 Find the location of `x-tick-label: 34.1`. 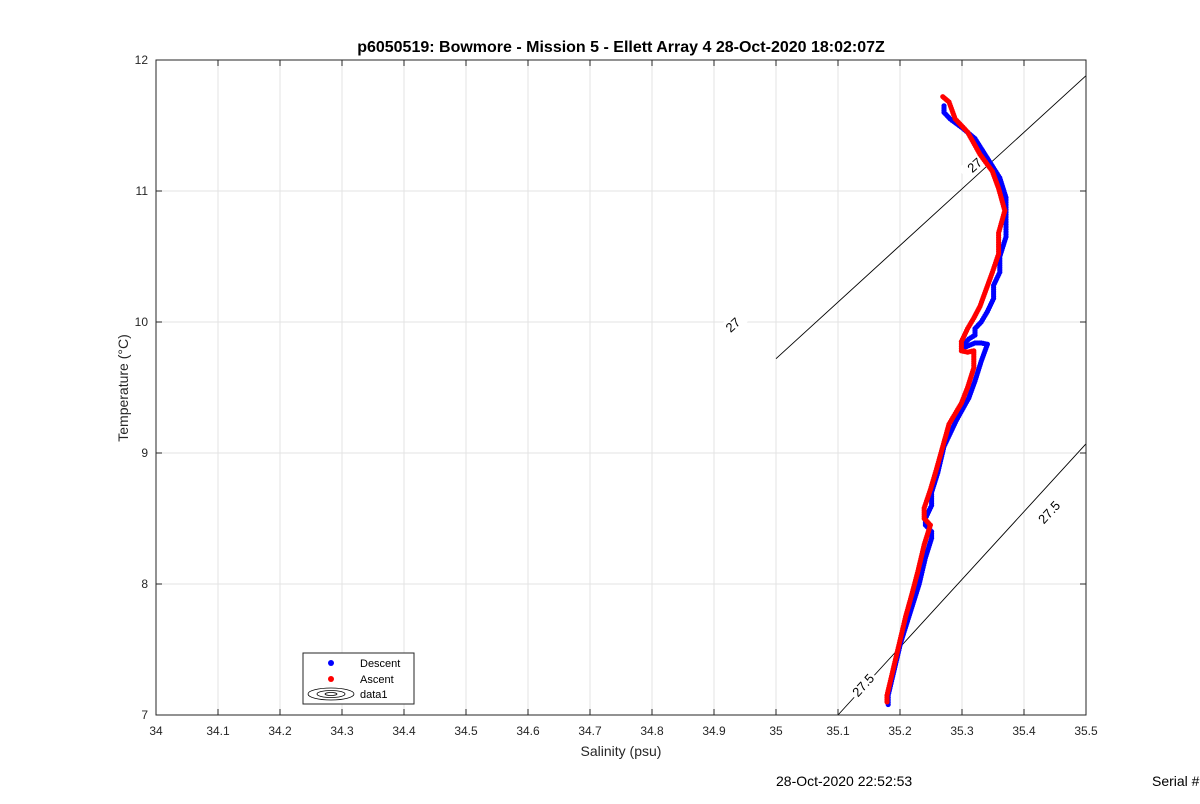

x-tick-label: 34.1 is located at coordinates (218, 731).